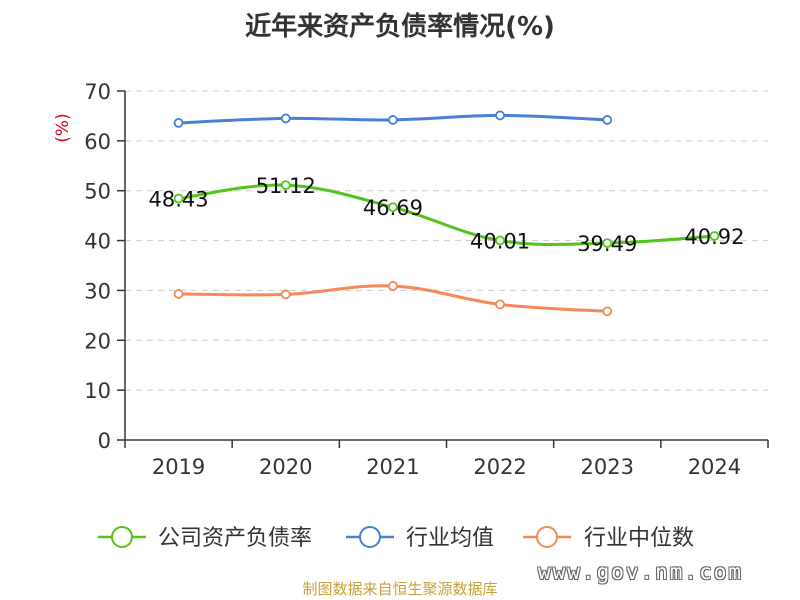  What do you see at coordinates (450, 538) in the screenshot?
I see `legend-label: 行业均值` at bounding box center [450, 538].